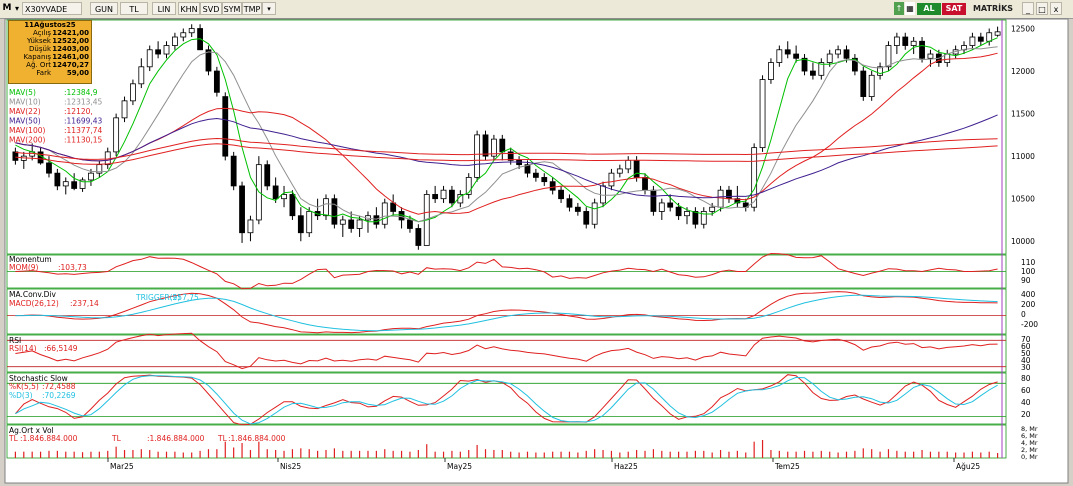  What do you see at coordinates (269, 8) in the screenshot?
I see `tmp-dropdown-icon: ▾` at bounding box center [269, 8].